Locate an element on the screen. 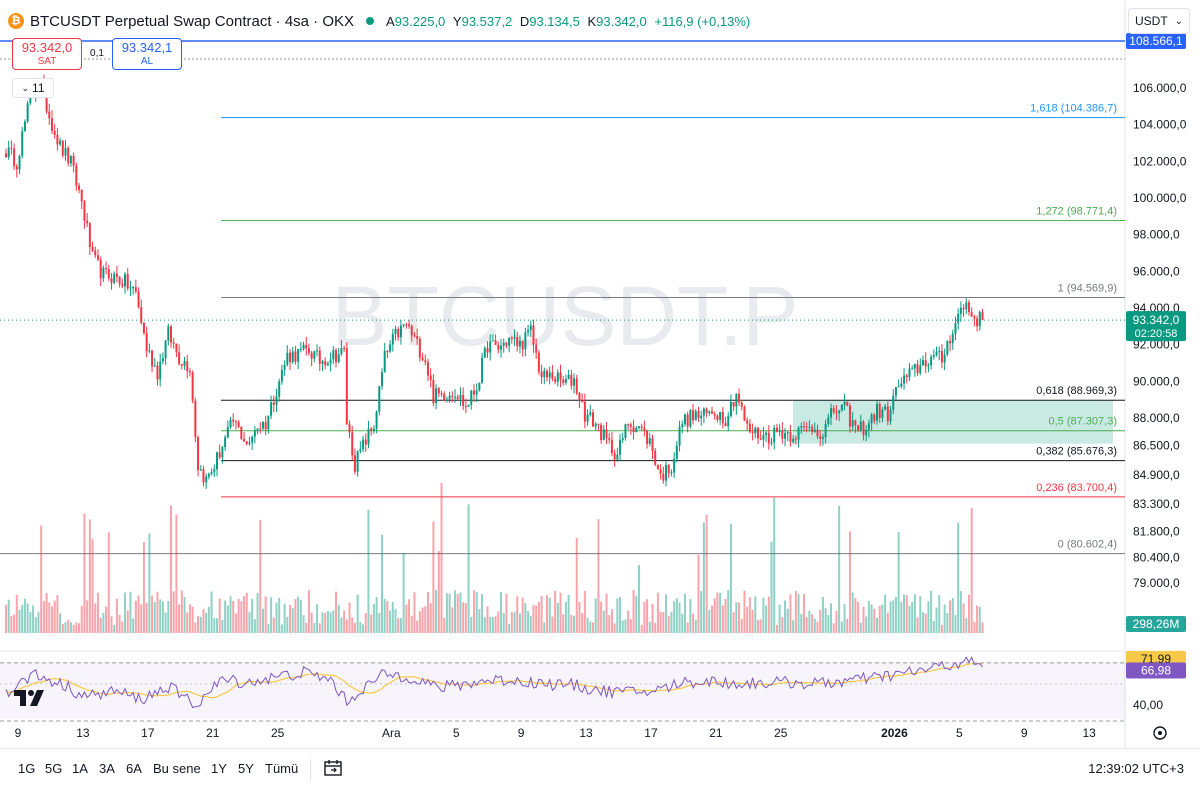 The width and height of the screenshot is (1200, 791). range-button-1a: 1A is located at coordinates (80, 768).